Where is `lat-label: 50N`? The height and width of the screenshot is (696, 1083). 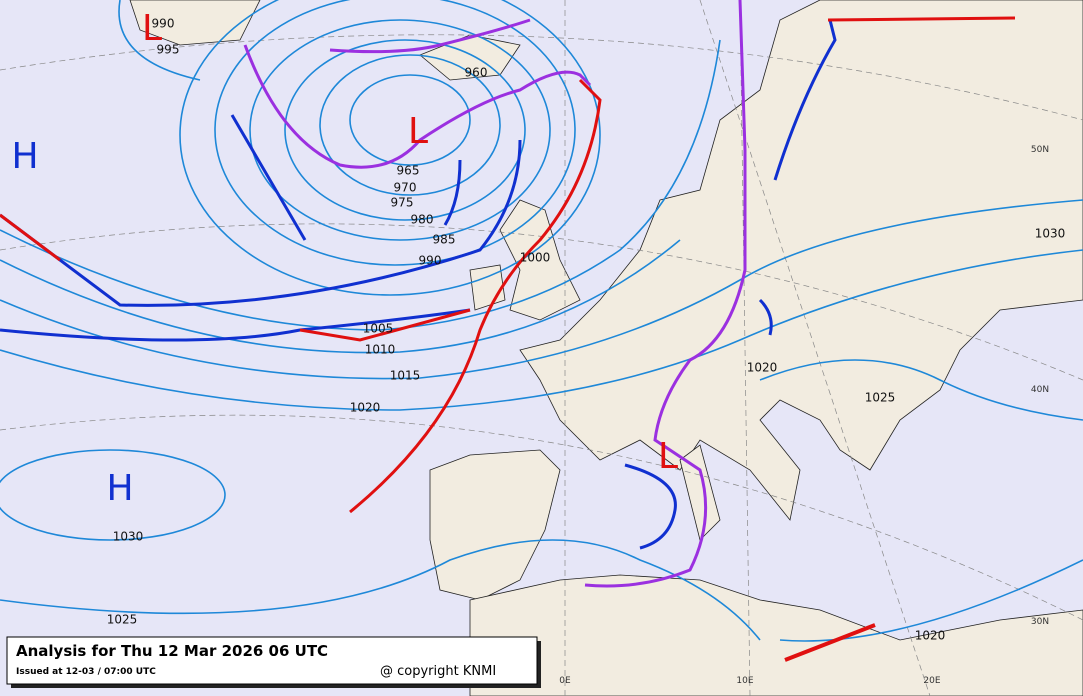
lat-label: 50N is located at coordinates (1040, 150).